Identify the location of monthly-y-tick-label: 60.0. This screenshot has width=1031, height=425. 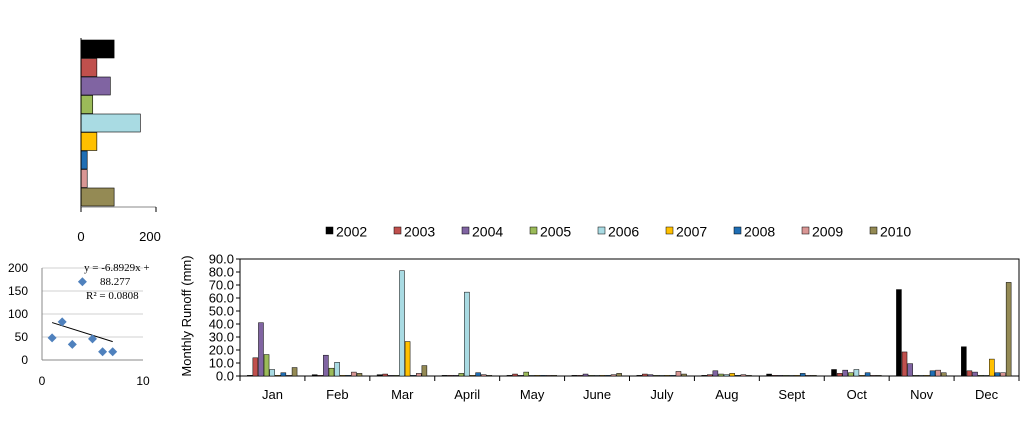
(221, 298).